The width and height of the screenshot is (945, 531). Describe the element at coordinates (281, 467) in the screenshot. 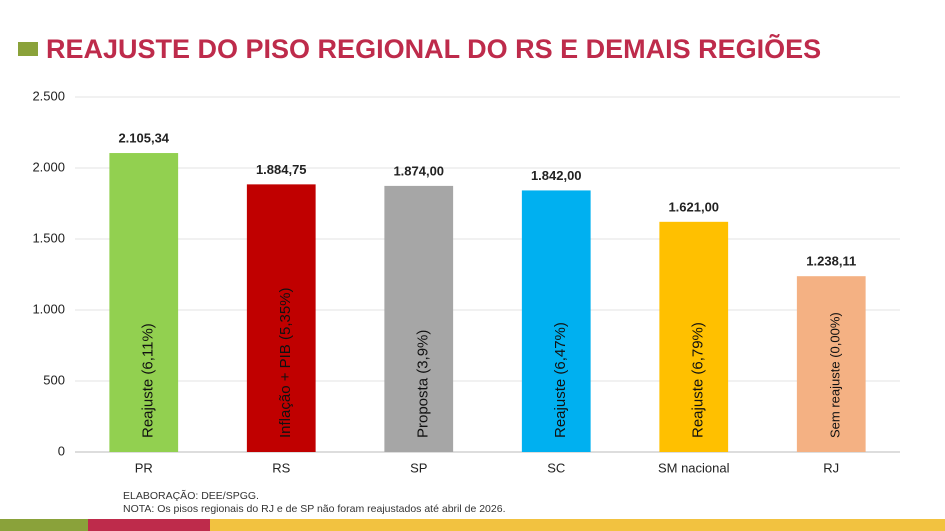

I see `x-tick-label: RS` at that location.